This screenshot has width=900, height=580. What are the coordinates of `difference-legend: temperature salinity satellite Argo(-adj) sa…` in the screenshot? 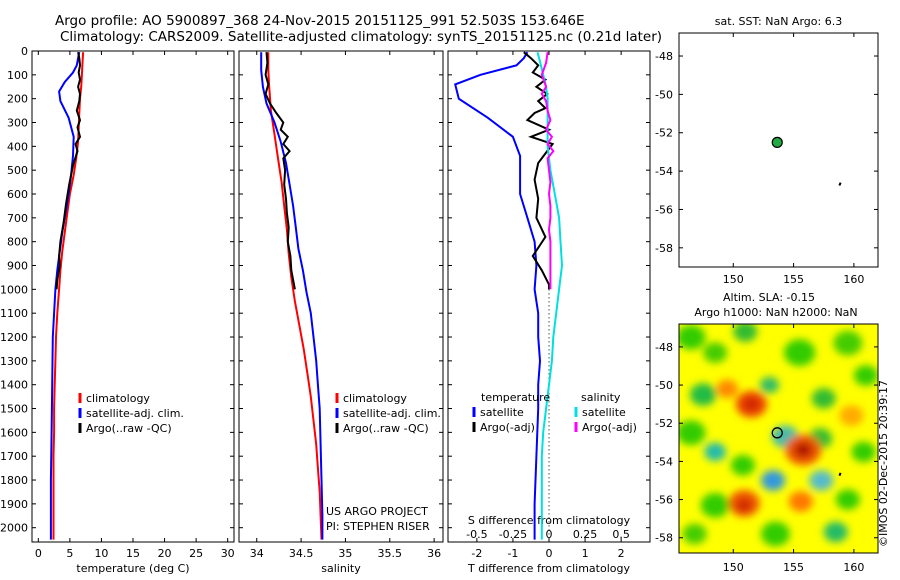 It's located at (554, 412).